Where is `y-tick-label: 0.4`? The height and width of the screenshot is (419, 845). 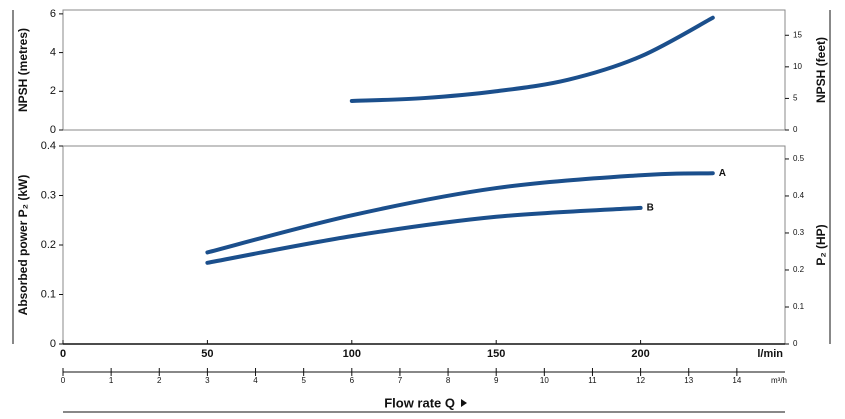 y-tick-label: 0.4 is located at coordinates (48, 146).